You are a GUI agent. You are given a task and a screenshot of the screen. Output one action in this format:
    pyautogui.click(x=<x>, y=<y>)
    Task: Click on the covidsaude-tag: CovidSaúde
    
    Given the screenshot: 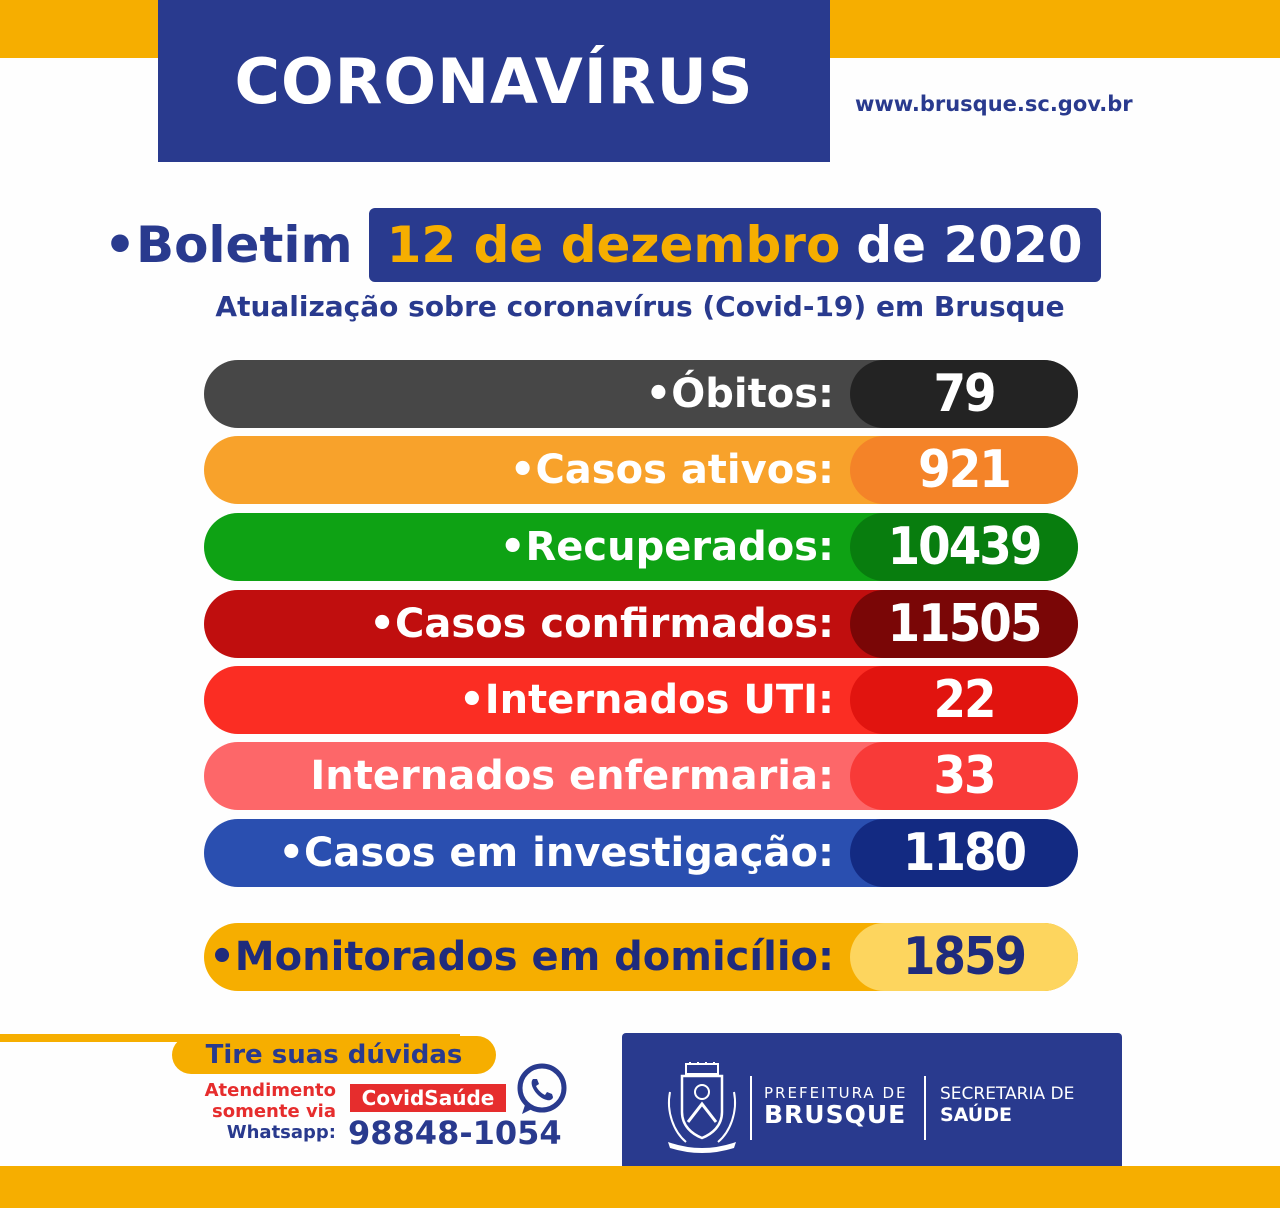 What is the action you would take?
    pyautogui.click(x=428, y=1098)
    